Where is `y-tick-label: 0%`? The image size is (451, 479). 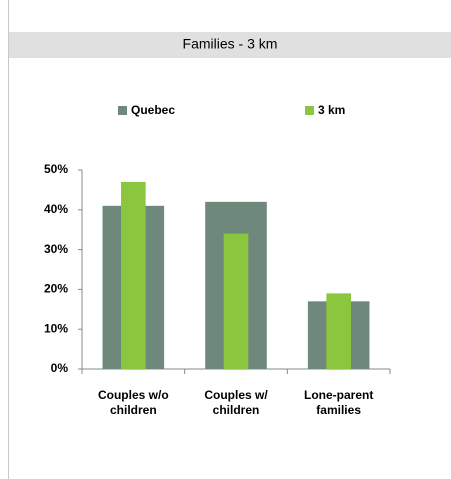
y-tick-label: 0% is located at coordinates (60, 368).